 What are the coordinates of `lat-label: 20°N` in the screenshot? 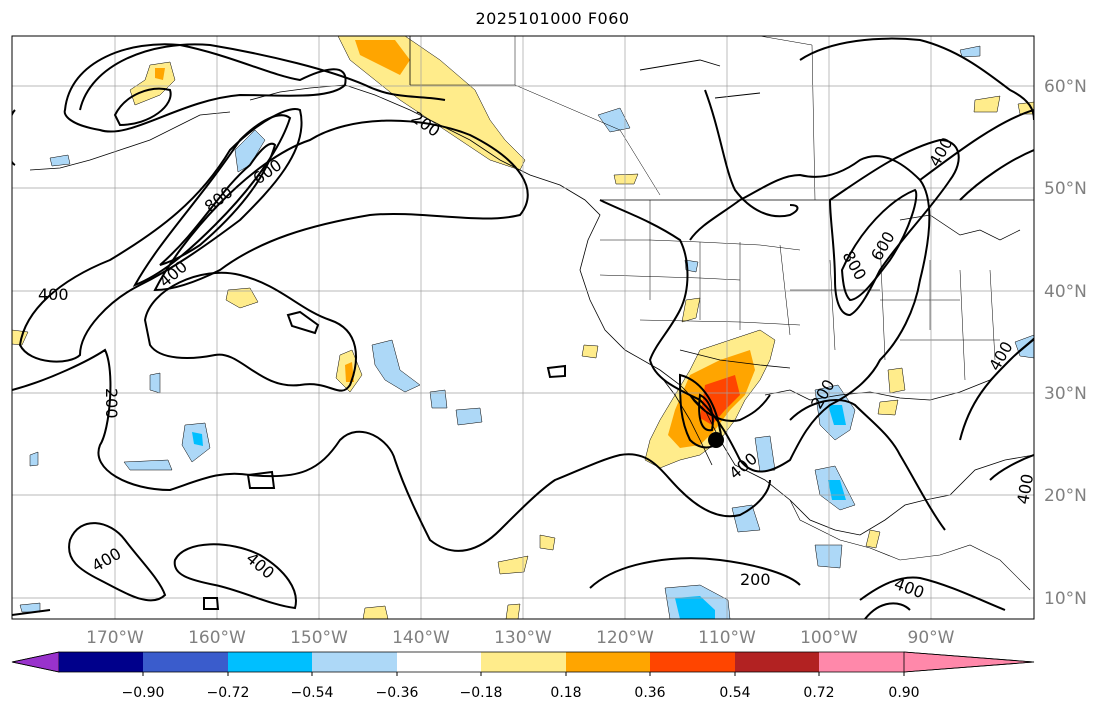 It's located at (1065, 496).